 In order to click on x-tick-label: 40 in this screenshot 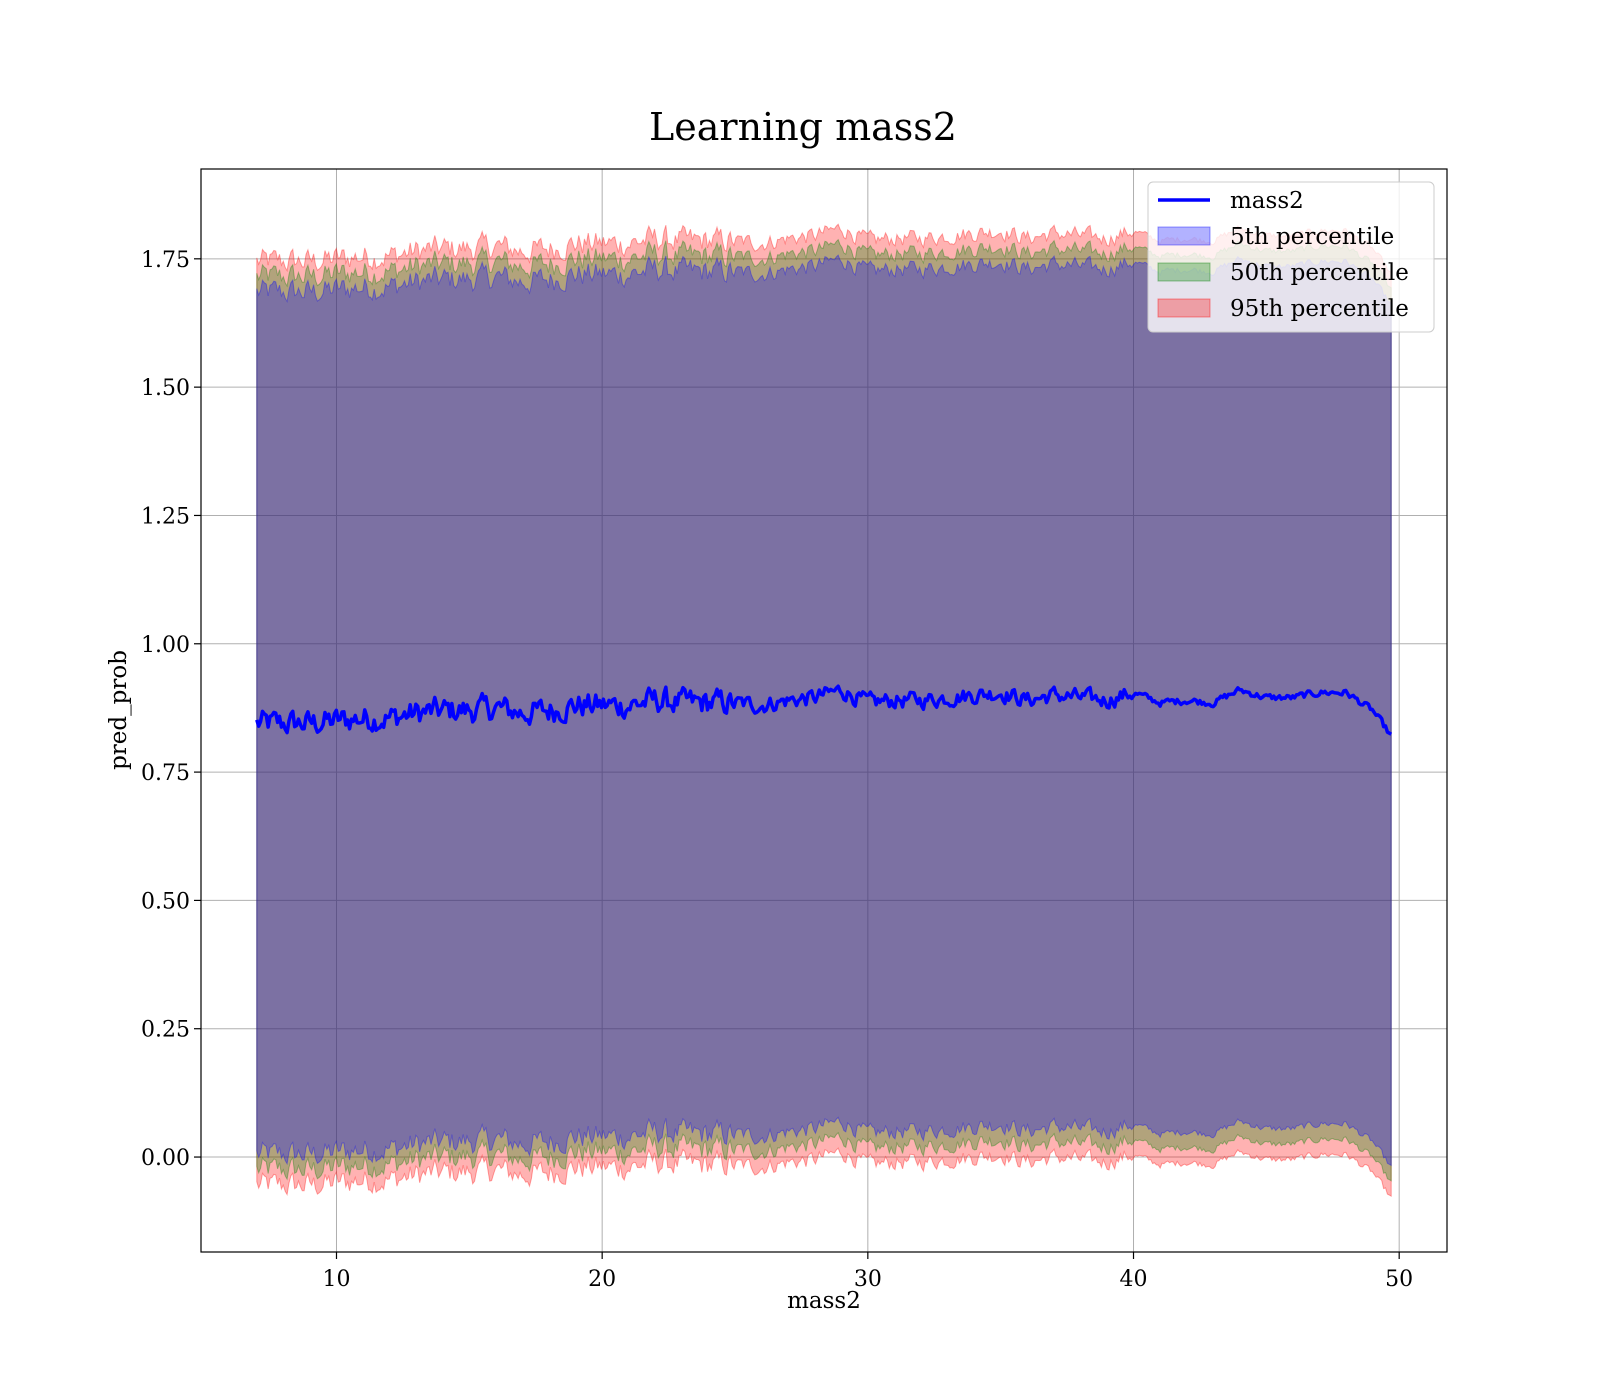, I will do `click(1134, 1279)`.